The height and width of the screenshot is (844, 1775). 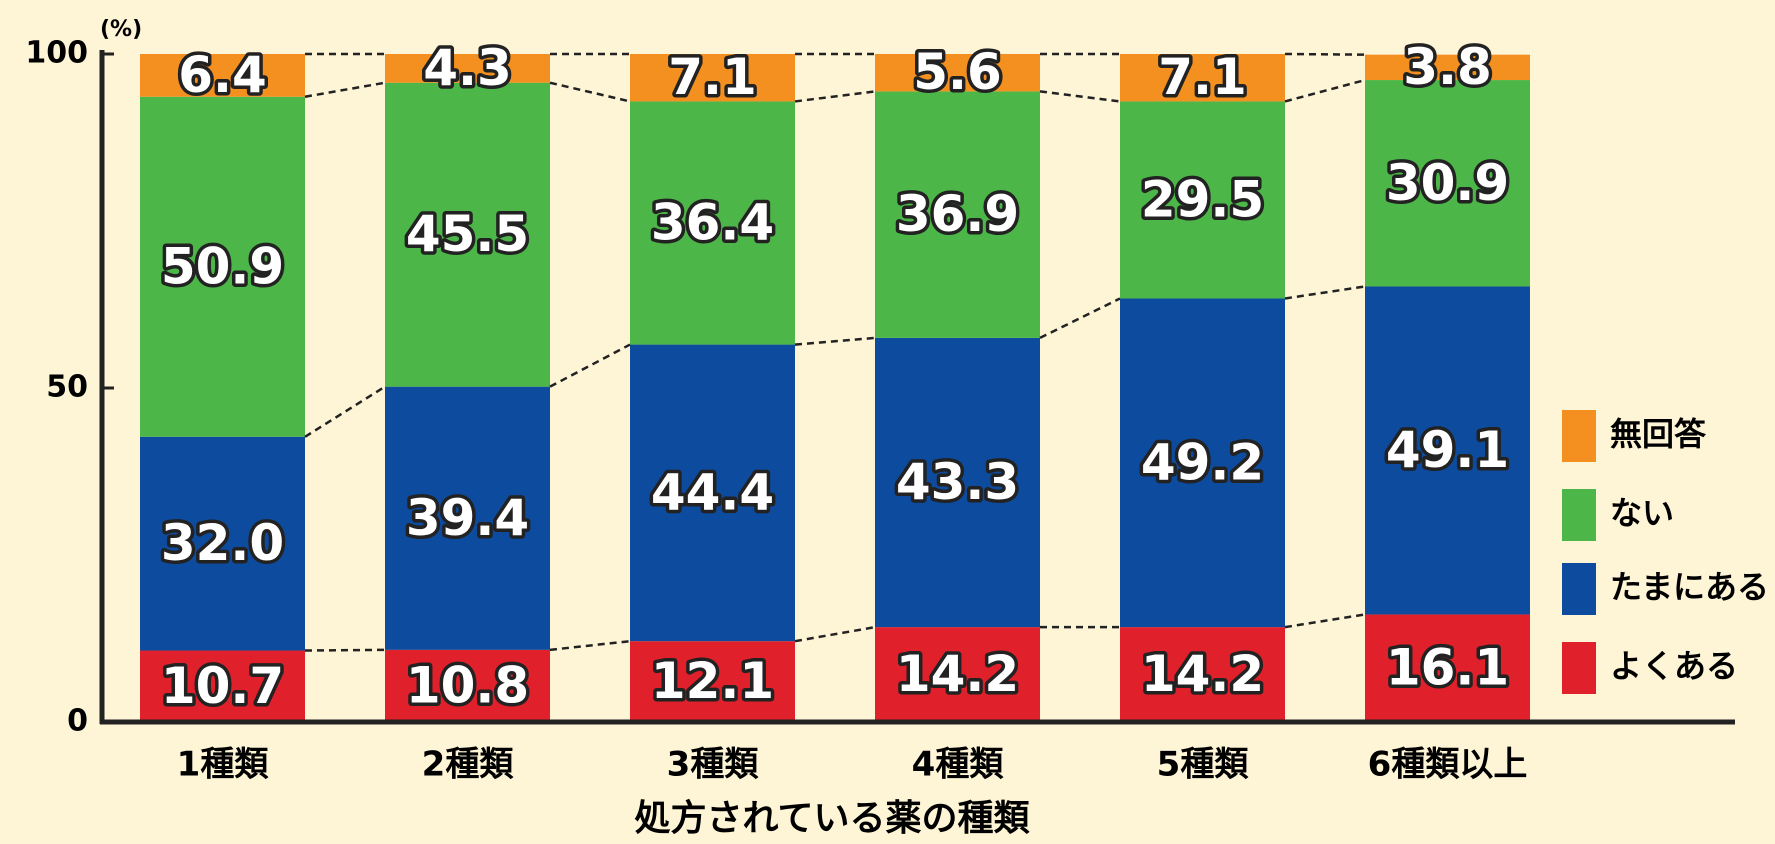 What do you see at coordinates (1203, 765) in the screenshot?
I see `x-tick-label: 5種類` at bounding box center [1203, 765].